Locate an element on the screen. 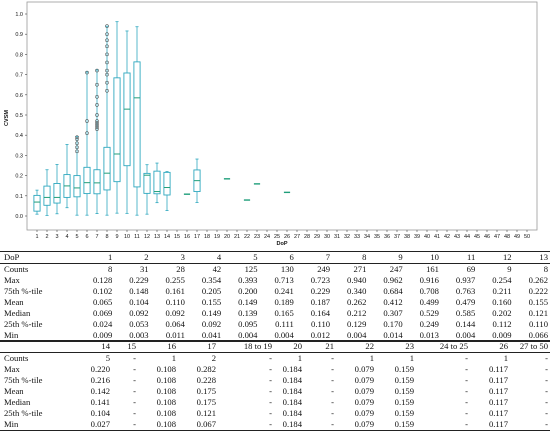 Image resolution: width=550 pixels, height=437 pixels. table-cell: 0.175 is located at coordinates (206, 391).